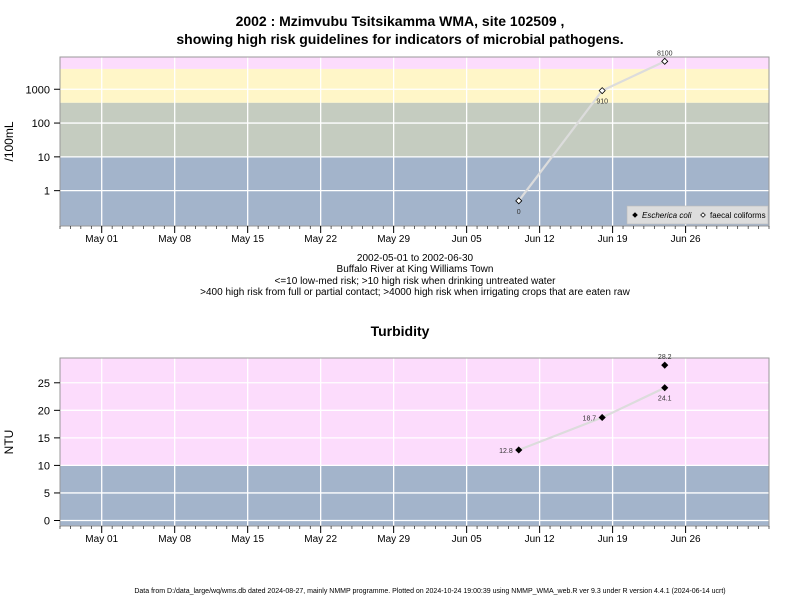  What do you see at coordinates (665, 399) in the screenshot?
I see `data-label: 24.1` at bounding box center [665, 399].